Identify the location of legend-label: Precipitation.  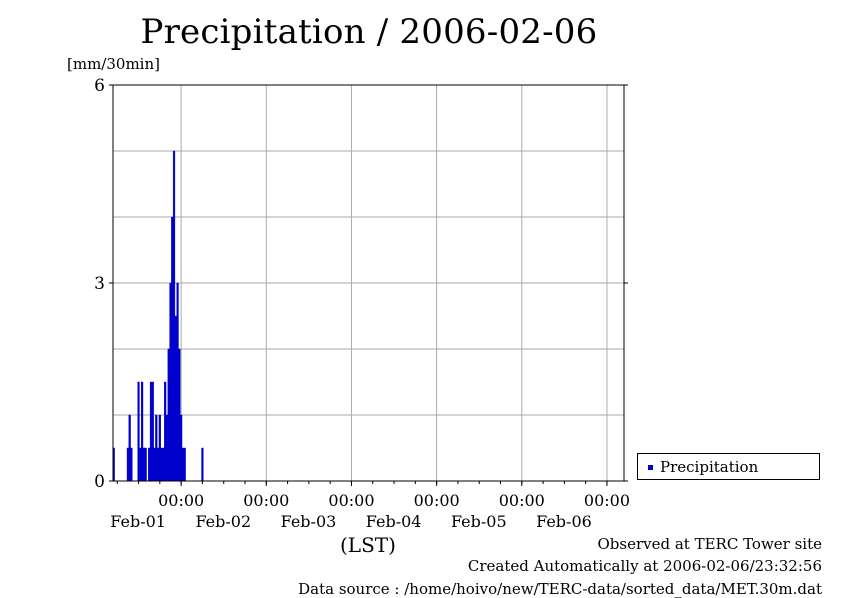
(709, 467).